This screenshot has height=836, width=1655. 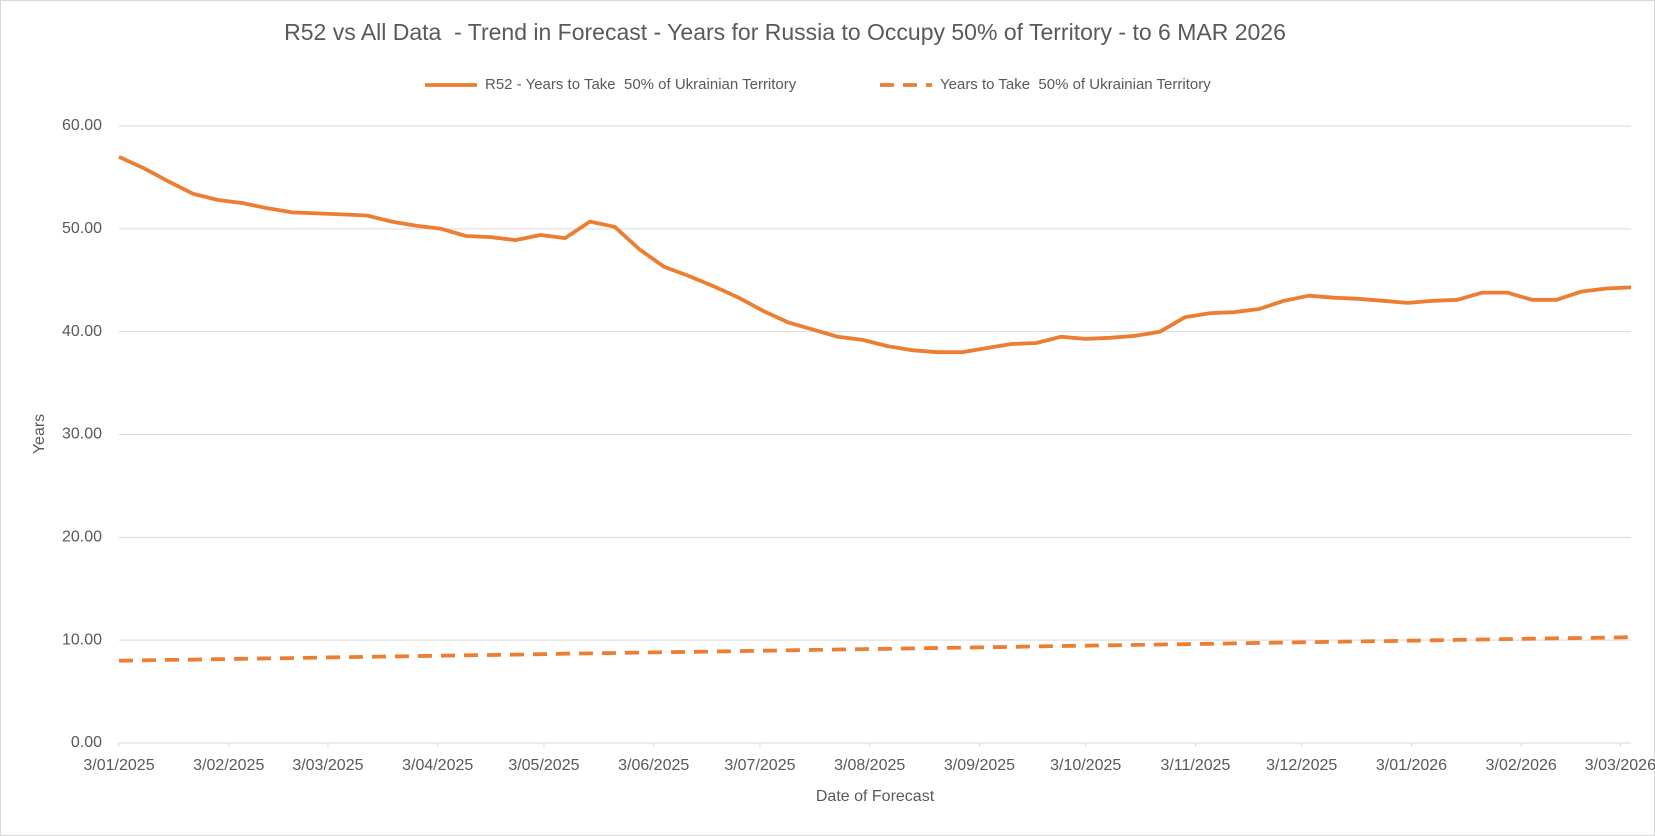 I want to click on x-axis-title: Date of Forecast, so click(x=875, y=796).